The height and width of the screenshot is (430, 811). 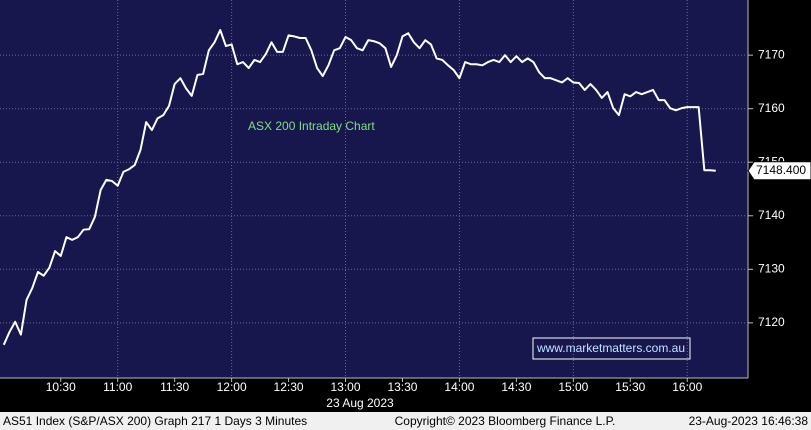 I want to click on x-tick-label: 15:30, so click(x=630, y=387).